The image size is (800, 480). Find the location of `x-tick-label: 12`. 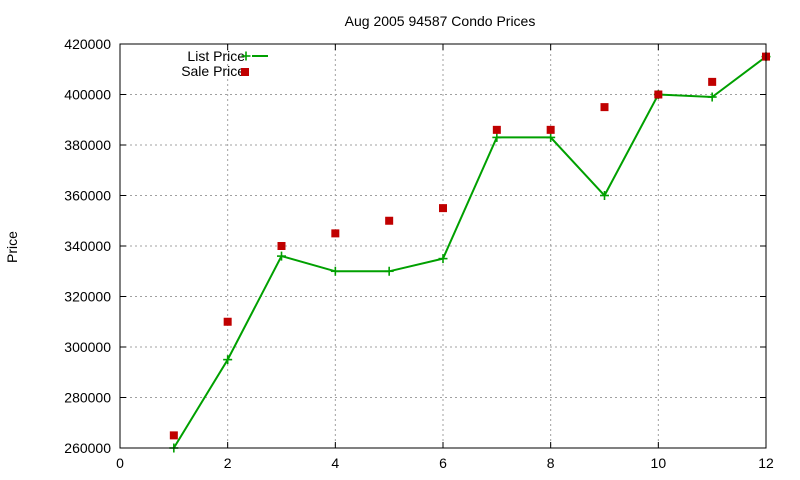

x-tick-label: 12 is located at coordinates (766, 463).